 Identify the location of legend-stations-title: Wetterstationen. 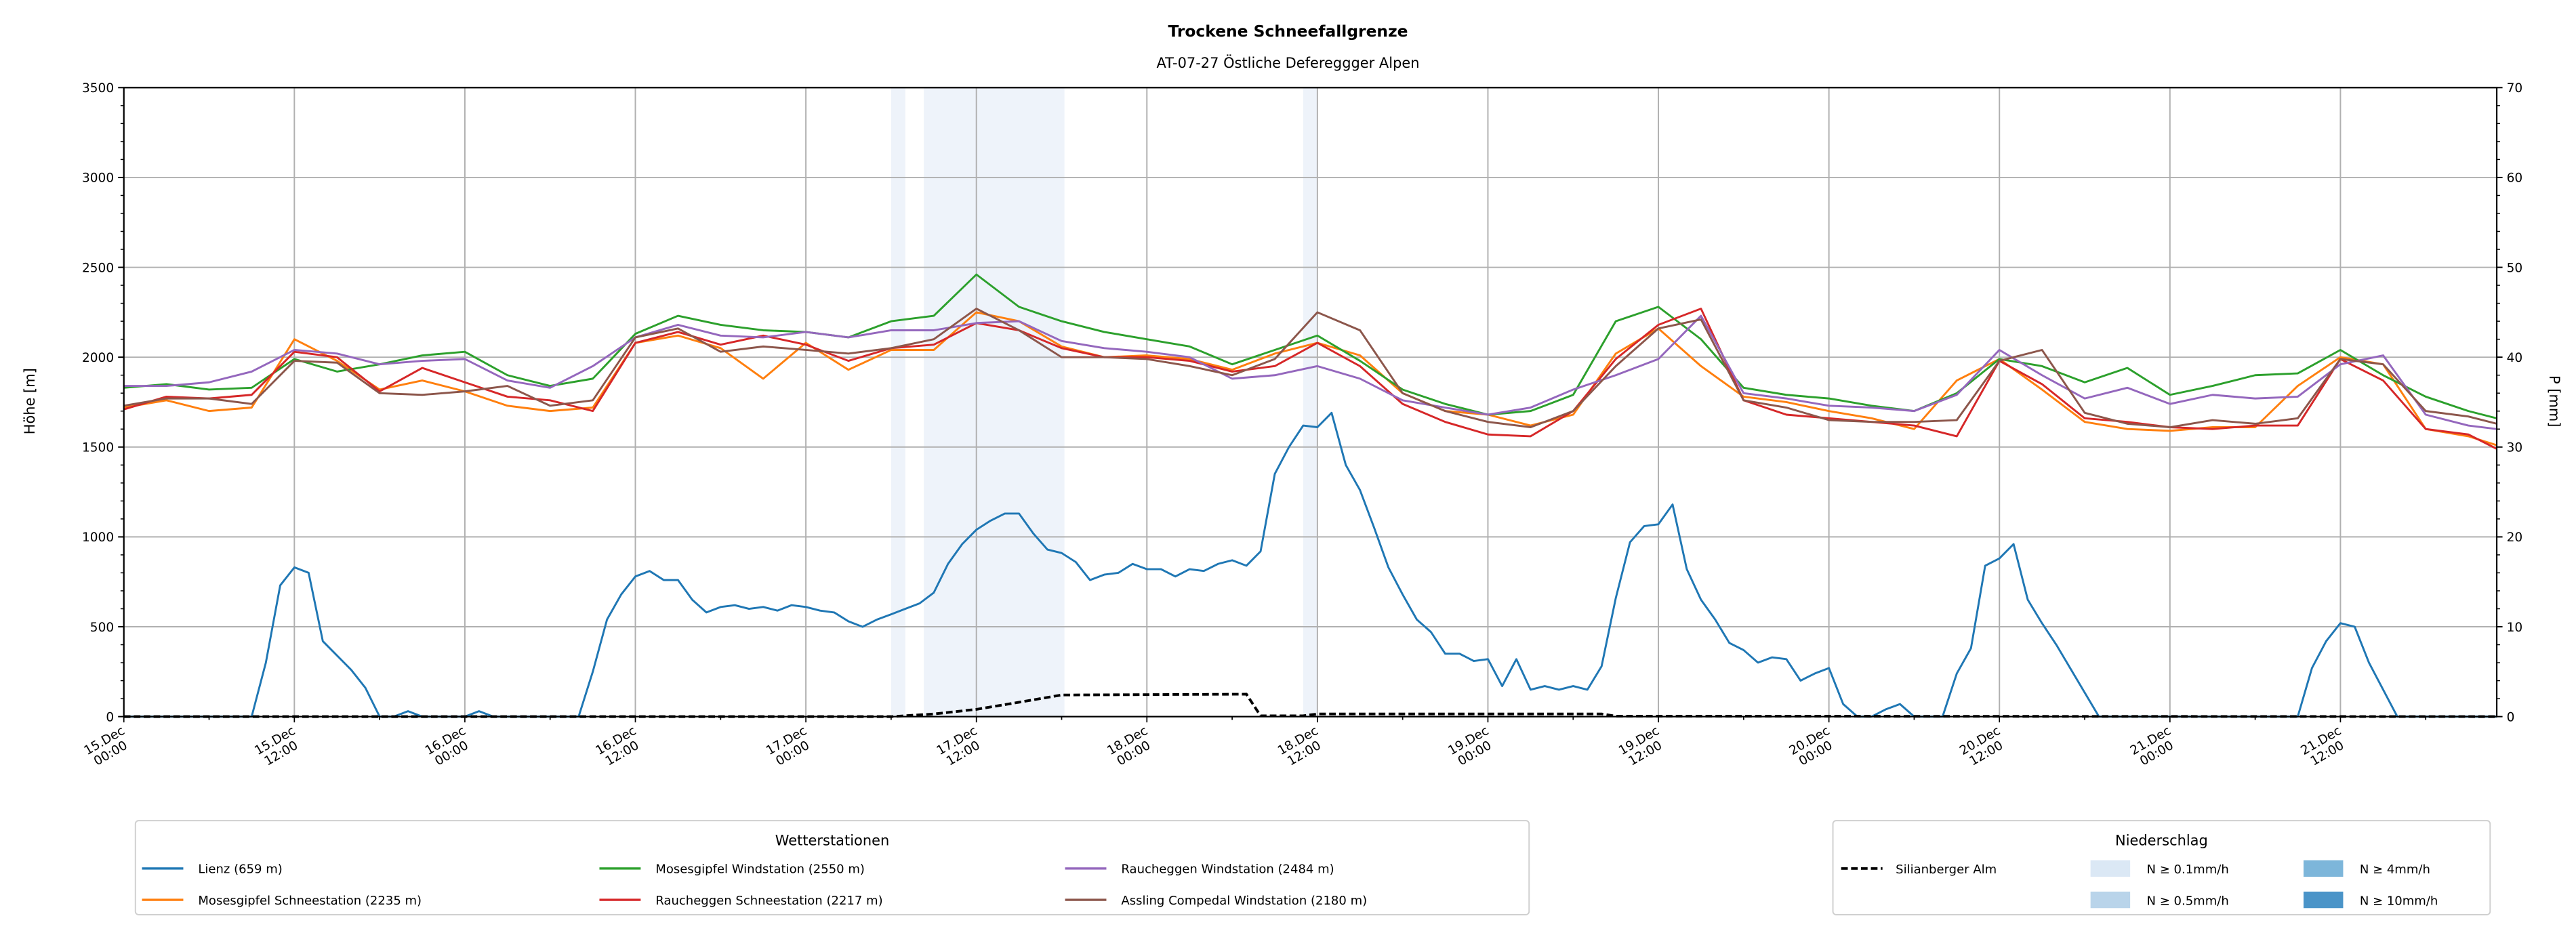
(832, 841).